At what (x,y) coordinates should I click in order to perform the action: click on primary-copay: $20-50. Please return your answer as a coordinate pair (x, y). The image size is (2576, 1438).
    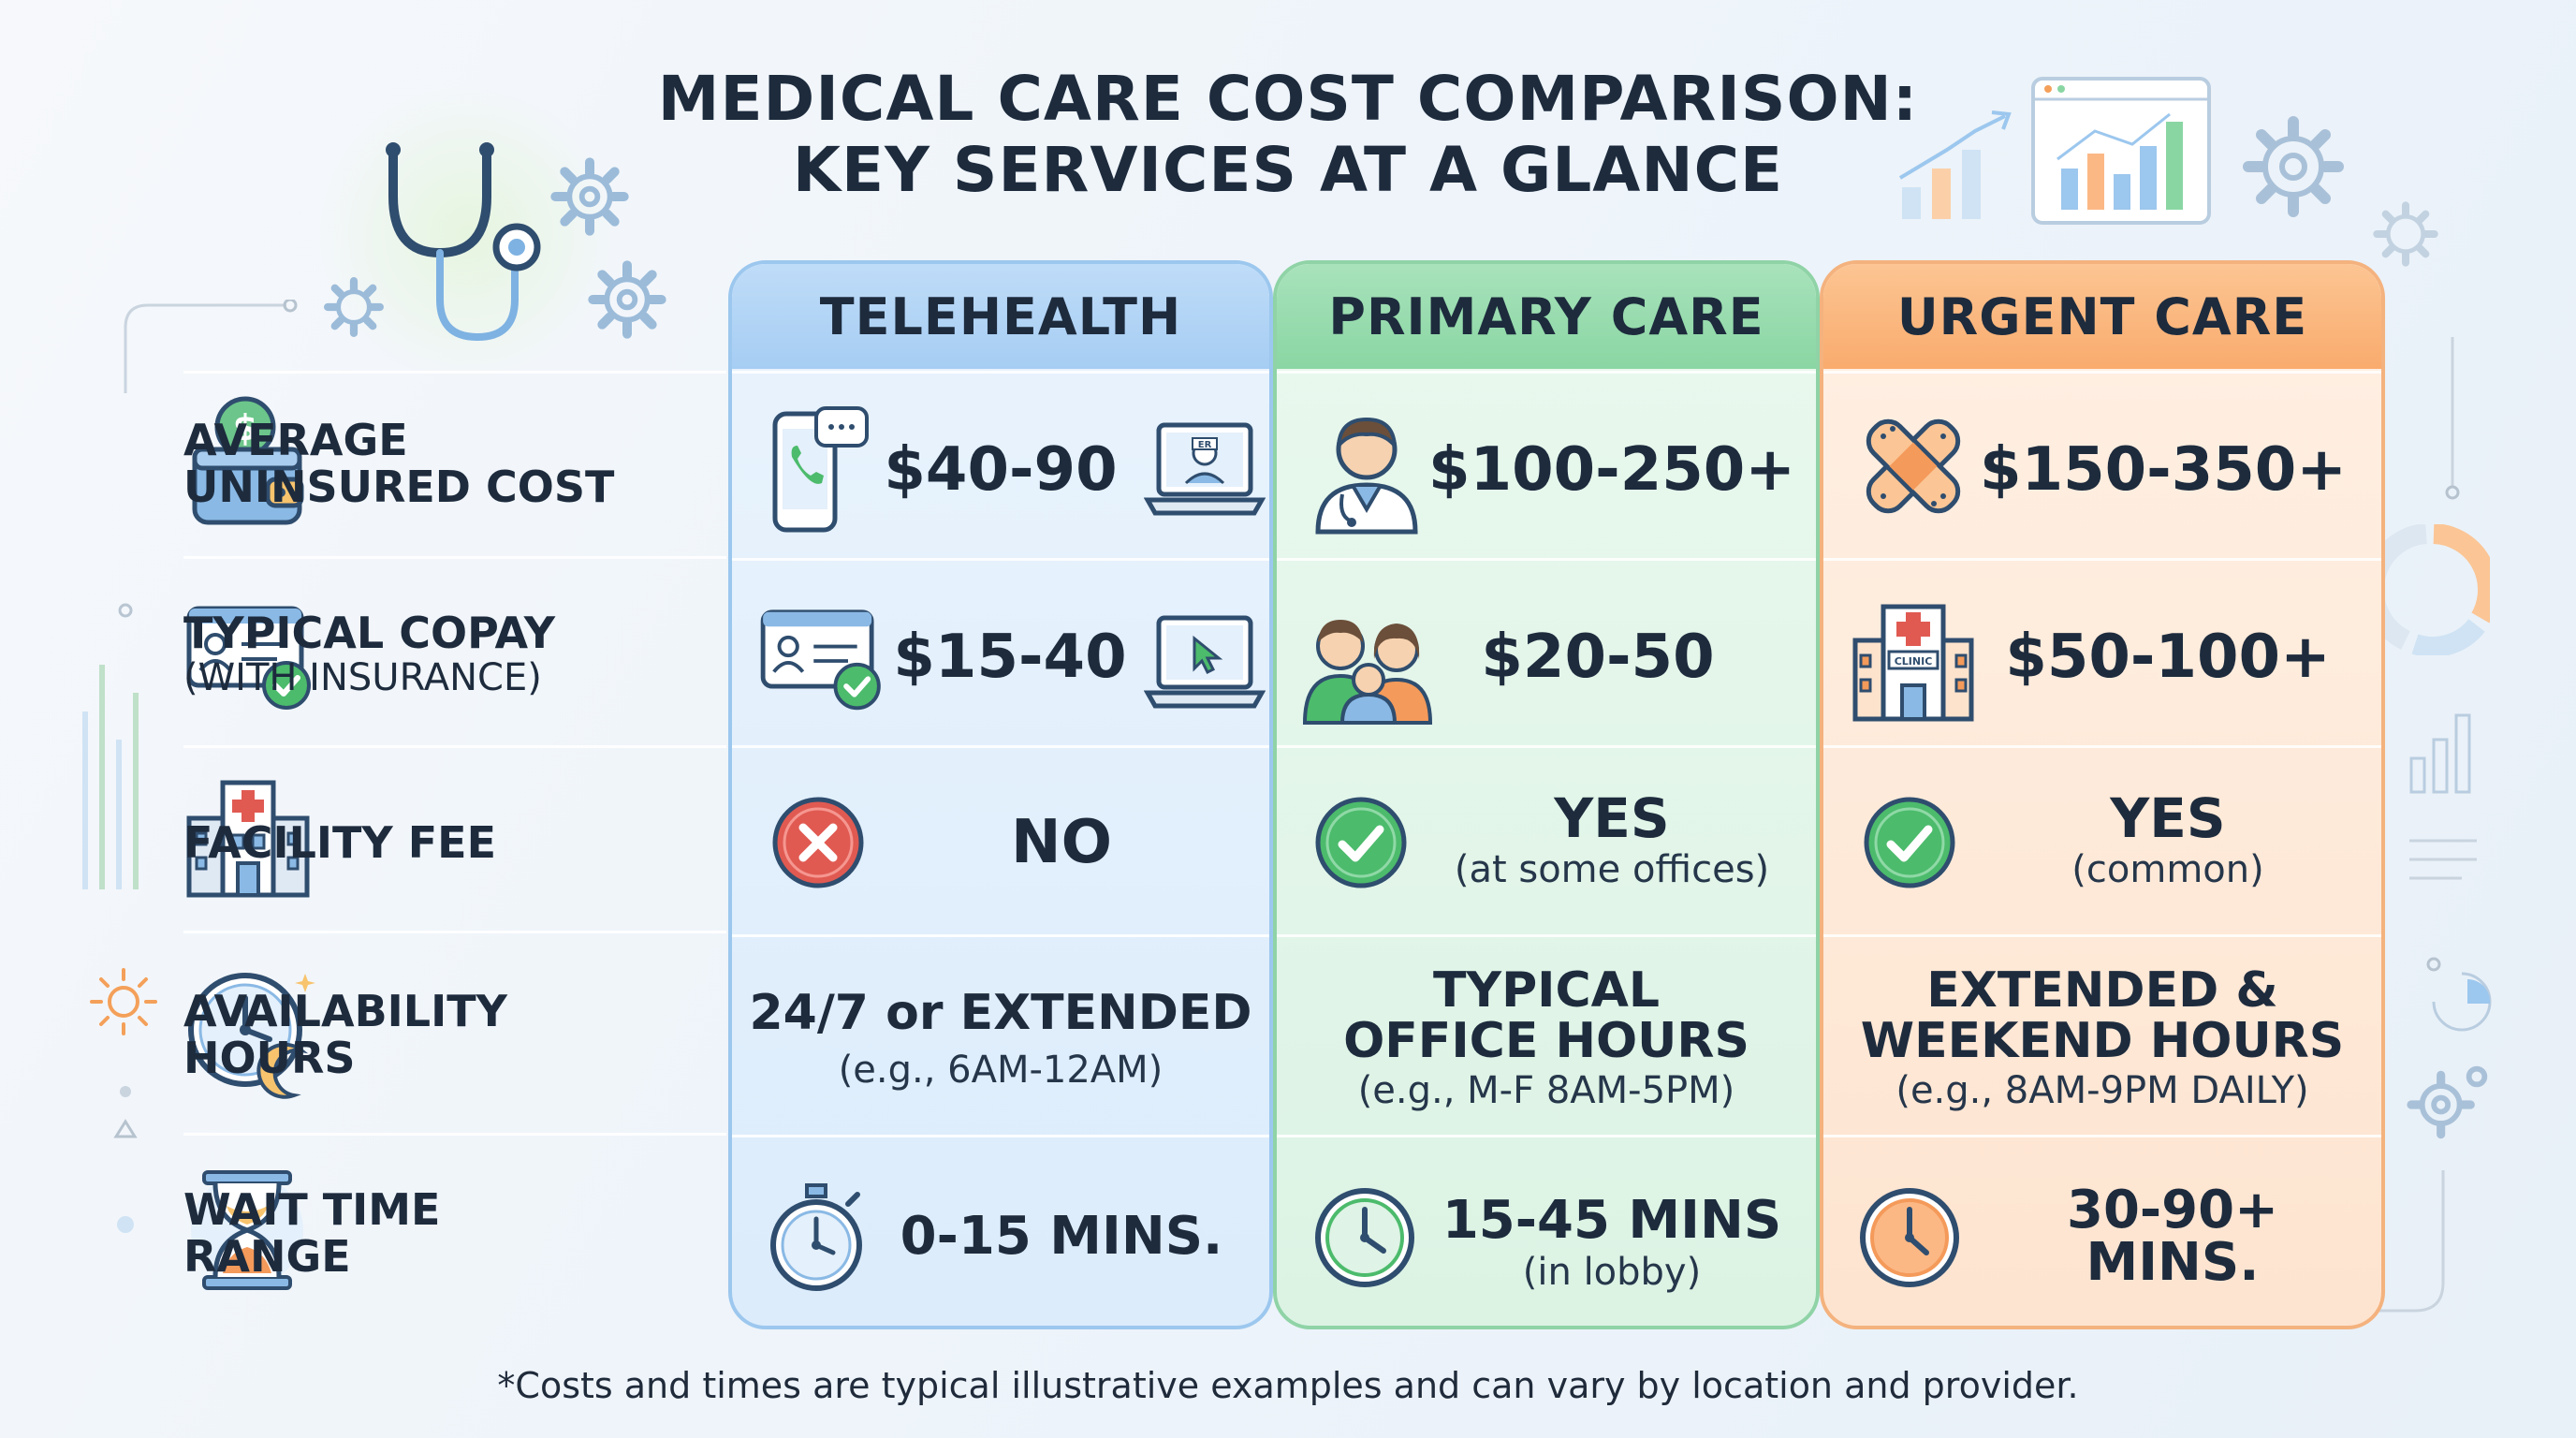
    Looking at the image, I should click on (1598, 657).